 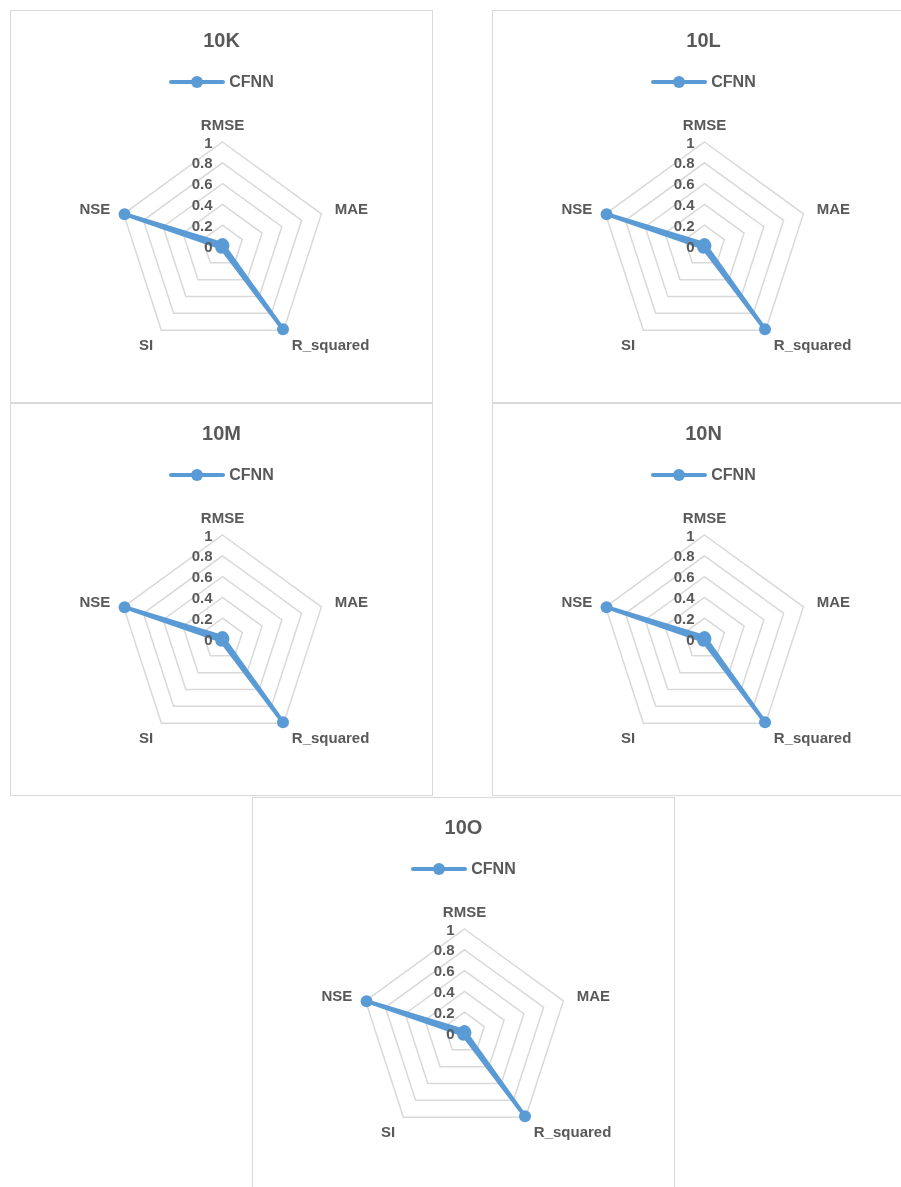 I want to click on chart-title: 10M, so click(x=221, y=434).